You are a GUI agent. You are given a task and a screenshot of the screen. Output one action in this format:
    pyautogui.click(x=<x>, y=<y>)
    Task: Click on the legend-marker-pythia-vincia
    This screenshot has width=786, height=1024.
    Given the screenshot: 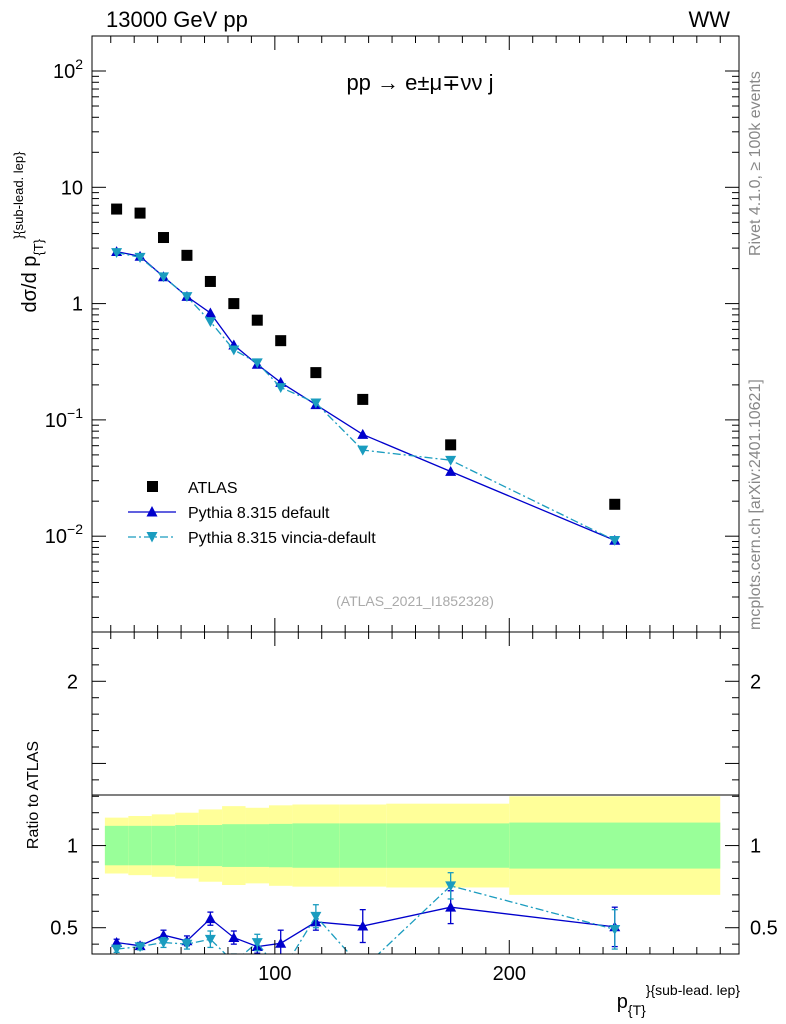 What is the action you would take?
    pyautogui.click(x=152, y=537)
    